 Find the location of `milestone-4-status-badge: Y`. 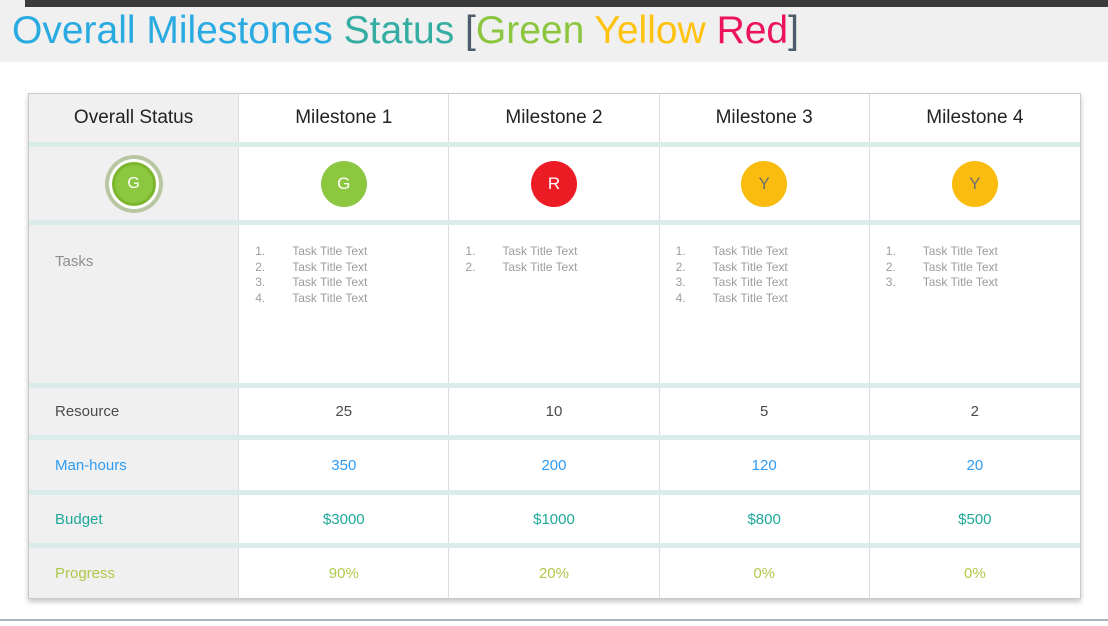

milestone-4-status-badge: Y is located at coordinates (974, 183).